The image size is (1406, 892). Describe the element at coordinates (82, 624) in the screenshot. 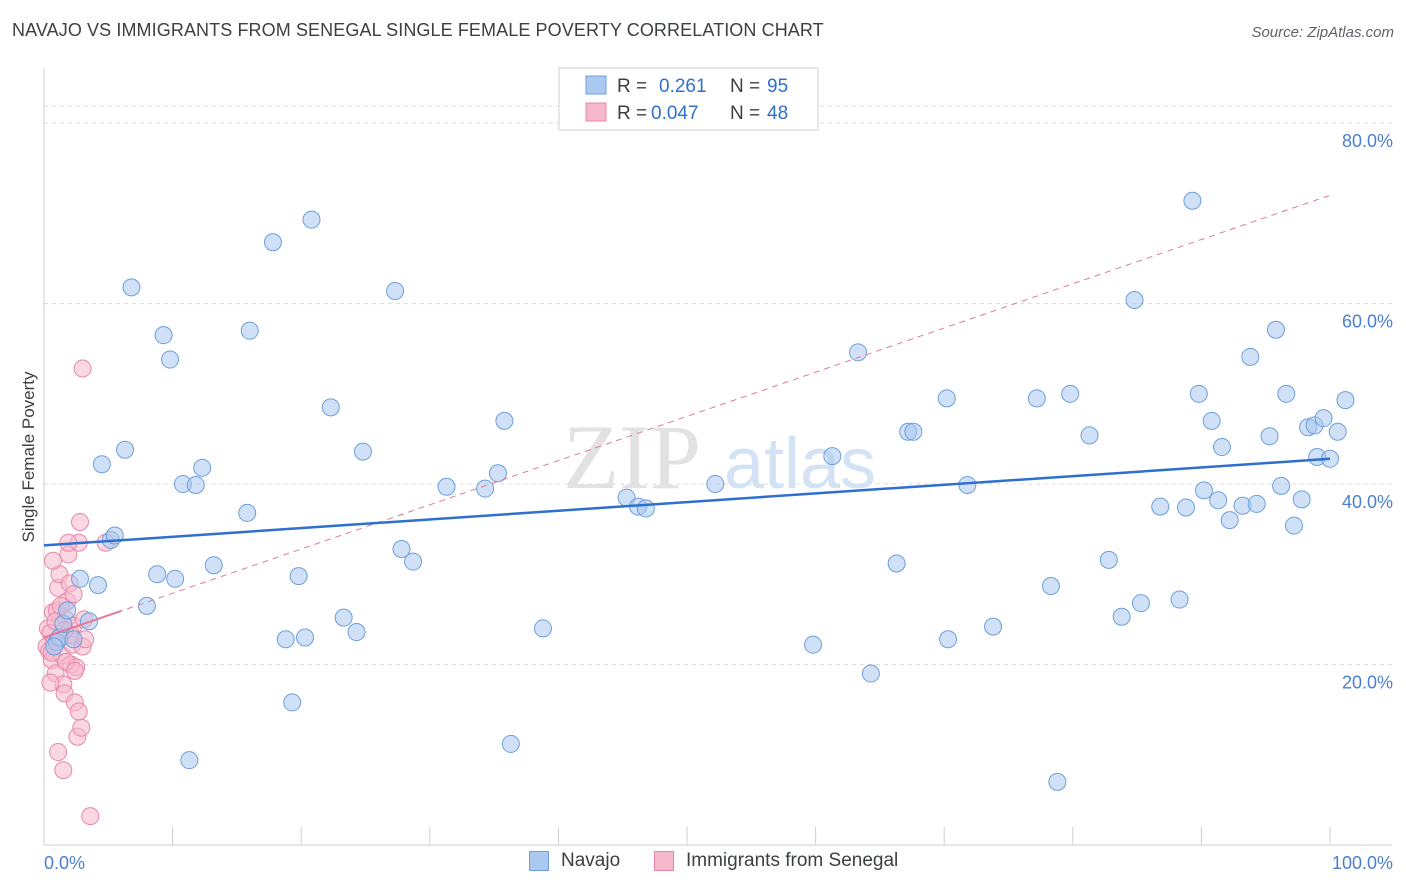

I see `senegal-trend-solid` at that location.